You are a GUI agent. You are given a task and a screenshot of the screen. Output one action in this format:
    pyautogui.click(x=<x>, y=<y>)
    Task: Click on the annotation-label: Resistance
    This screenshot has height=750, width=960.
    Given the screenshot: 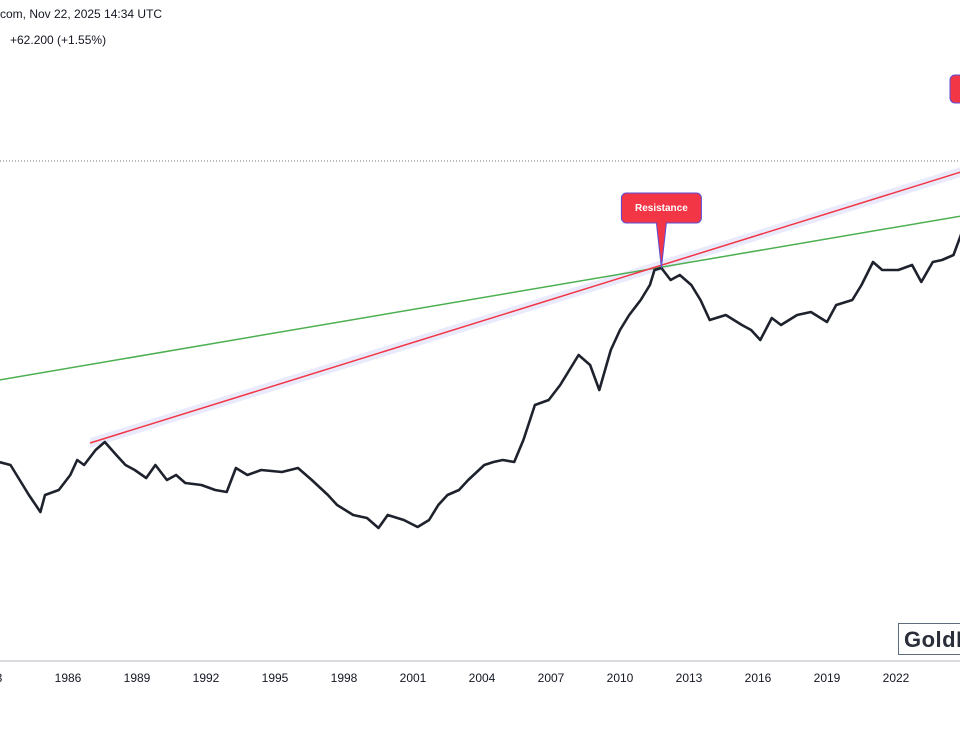 What is the action you would take?
    pyautogui.click(x=661, y=208)
    